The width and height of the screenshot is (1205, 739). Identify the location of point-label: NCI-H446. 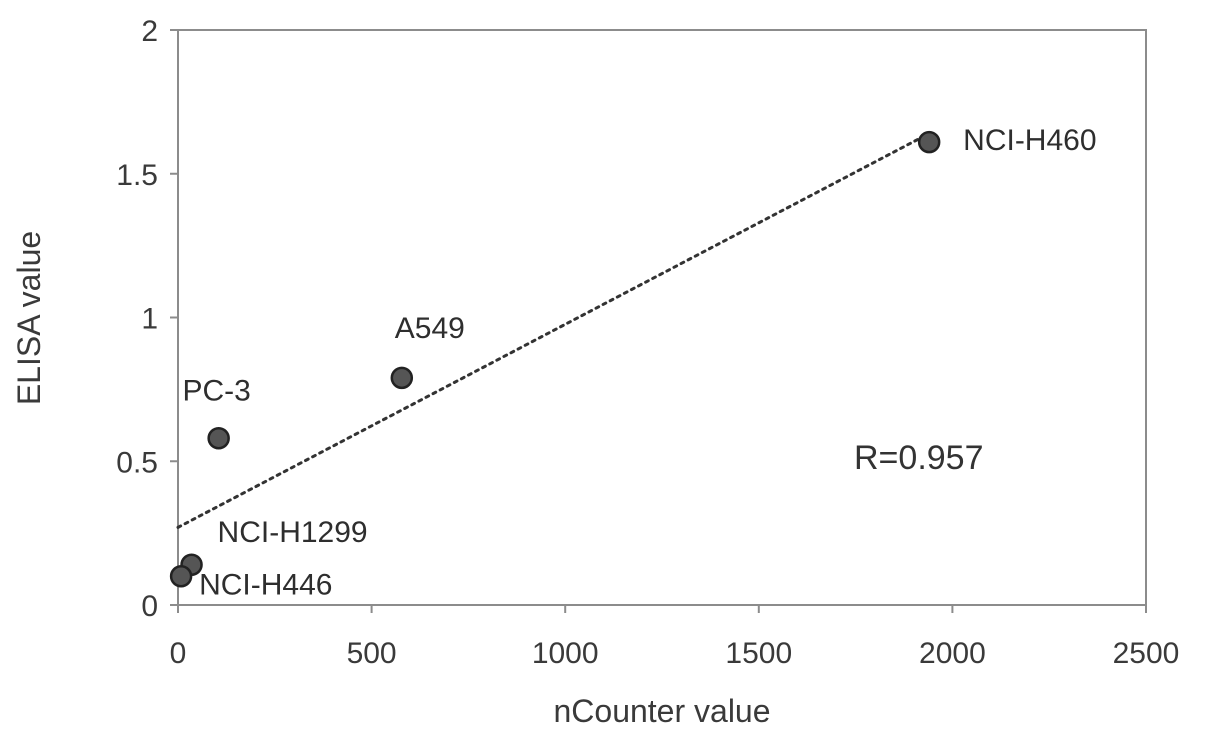
(265, 584).